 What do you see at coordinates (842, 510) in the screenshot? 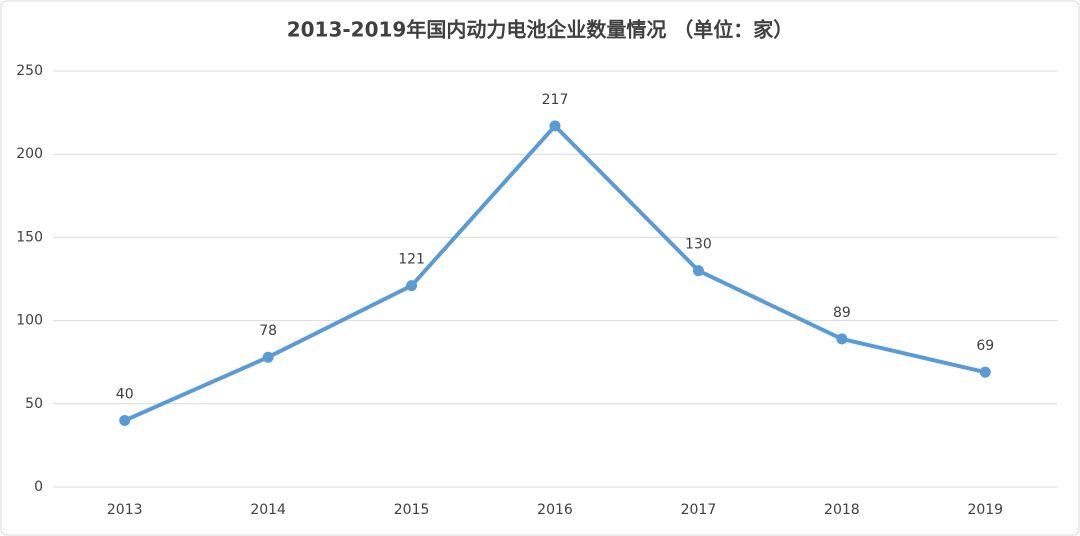
I see `x-tick-label: 2018` at bounding box center [842, 510].